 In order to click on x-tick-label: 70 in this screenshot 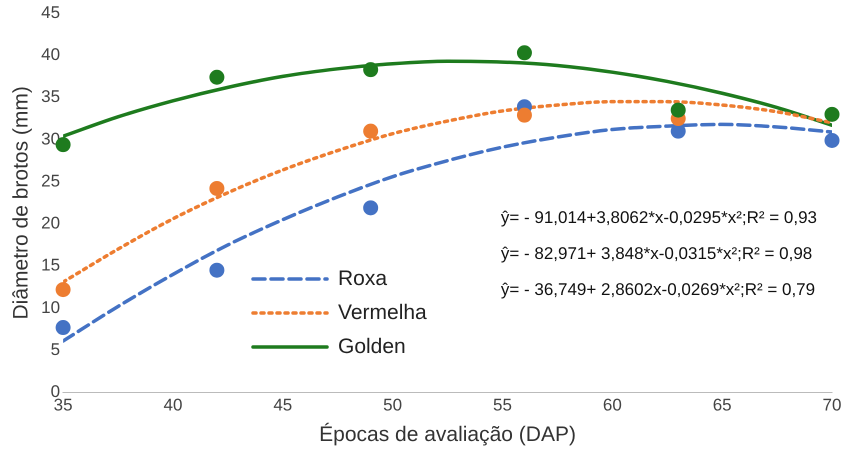, I will do `click(832, 404)`.